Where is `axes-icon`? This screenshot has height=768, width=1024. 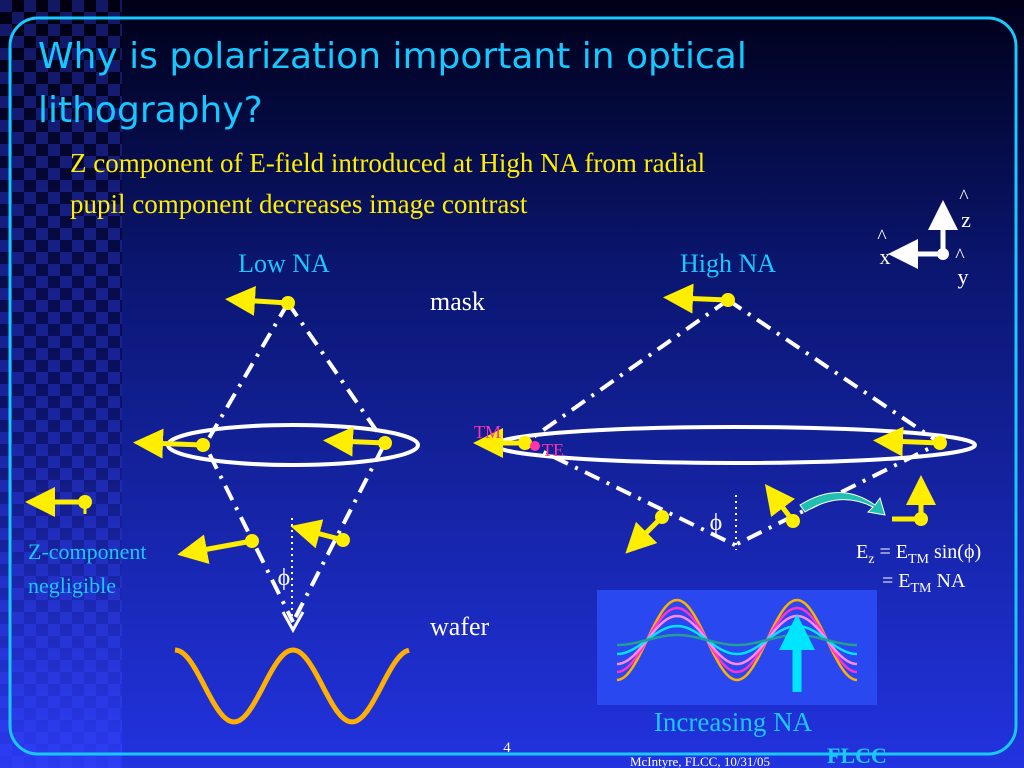
axes-icon is located at coordinates (923, 234).